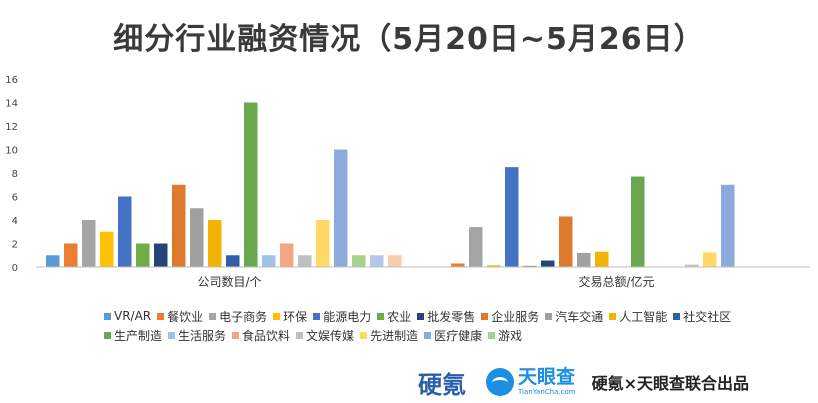 This screenshot has height=403, width=818. I want to click on legend-item: 批发零售, so click(446, 316).